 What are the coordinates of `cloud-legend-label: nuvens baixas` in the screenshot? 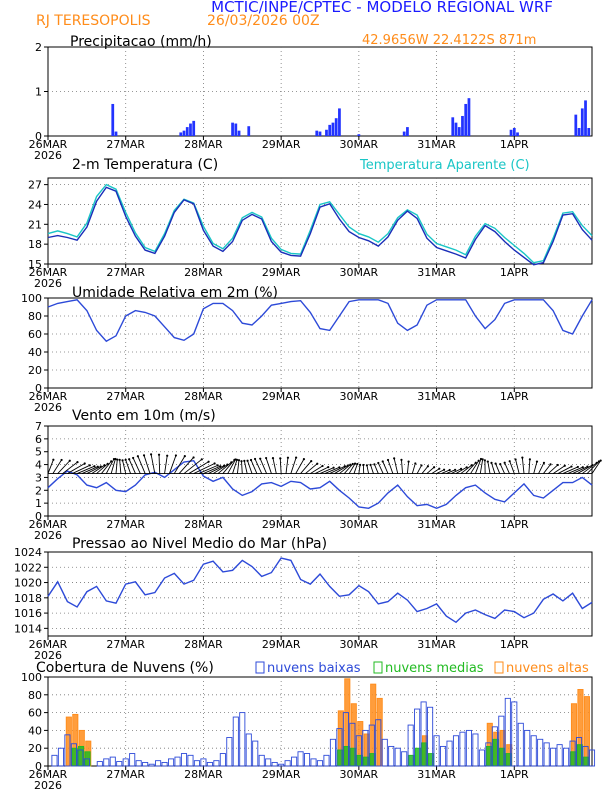 It's located at (314, 668).